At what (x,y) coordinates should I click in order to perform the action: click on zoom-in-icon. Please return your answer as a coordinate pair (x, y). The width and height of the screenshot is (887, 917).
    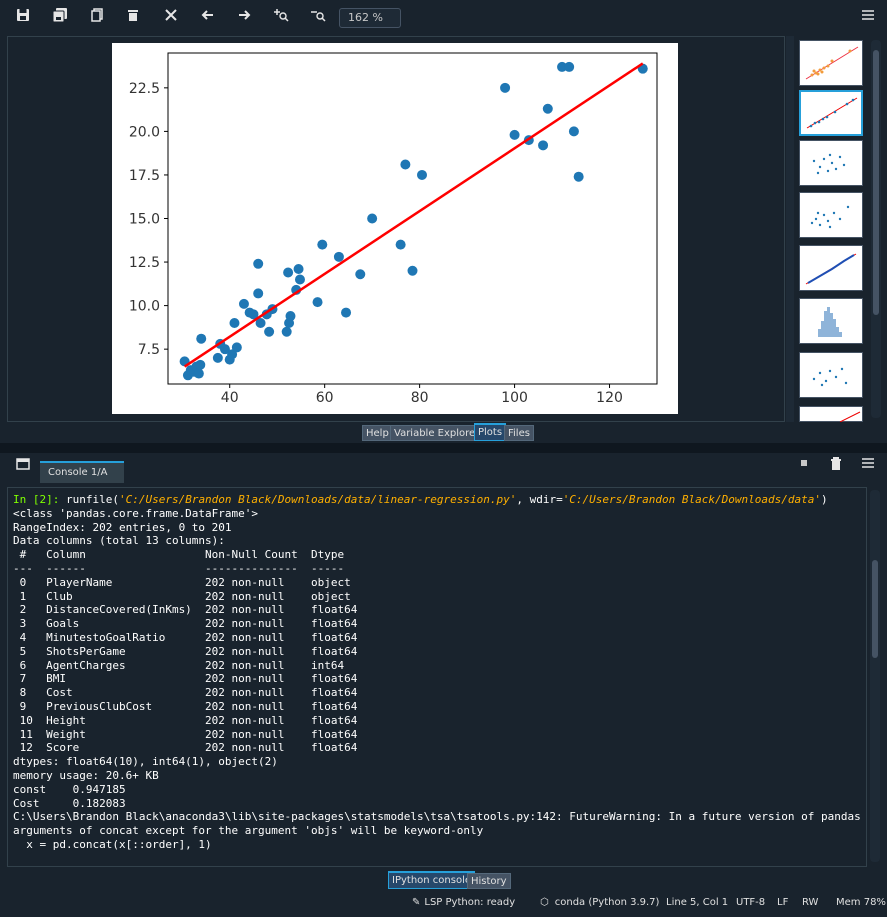
    Looking at the image, I should click on (281, 18).